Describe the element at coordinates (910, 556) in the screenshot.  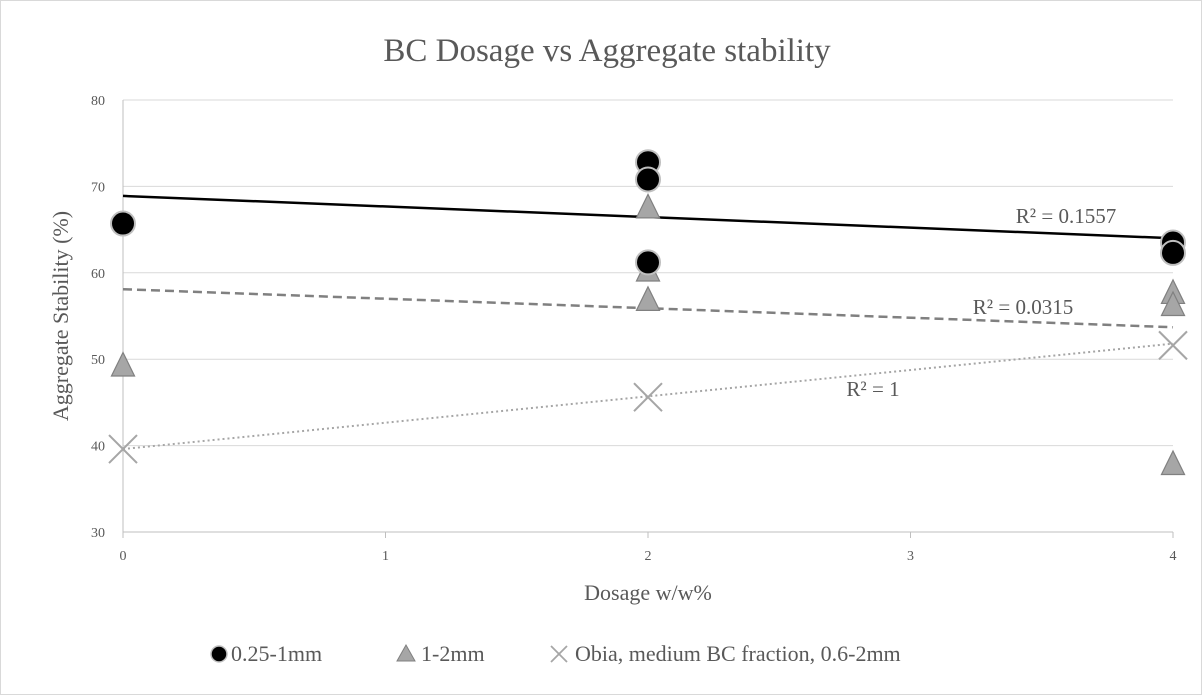
I see `x-tick-label: 3` at that location.